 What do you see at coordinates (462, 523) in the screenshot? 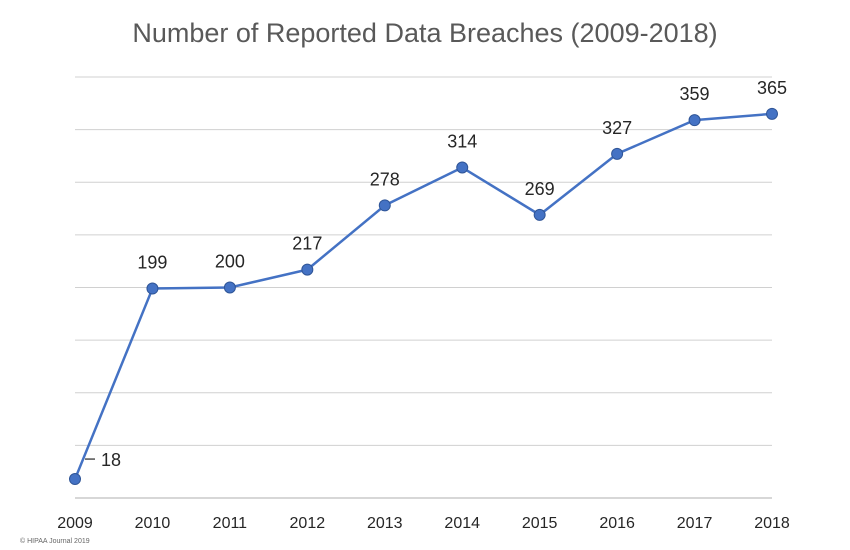
I see `x-tick-2014: 2014` at bounding box center [462, 523].